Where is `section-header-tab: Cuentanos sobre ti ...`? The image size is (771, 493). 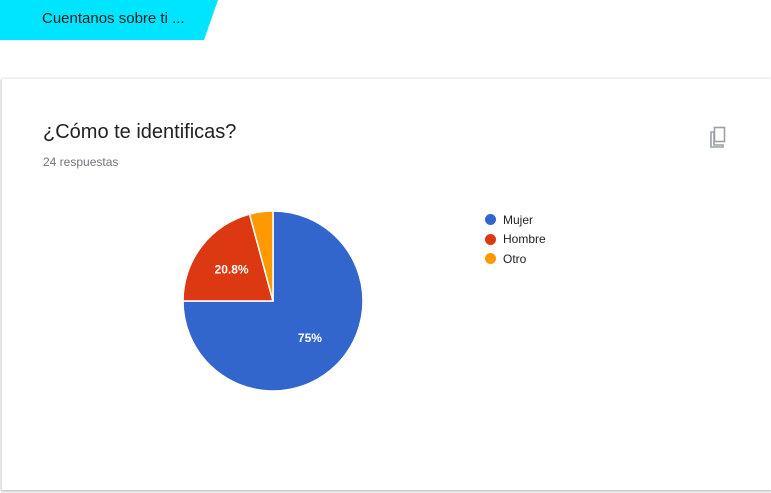
section-header-tab: Cuentanos sobre ti ... is located at coordinates (109, 20).